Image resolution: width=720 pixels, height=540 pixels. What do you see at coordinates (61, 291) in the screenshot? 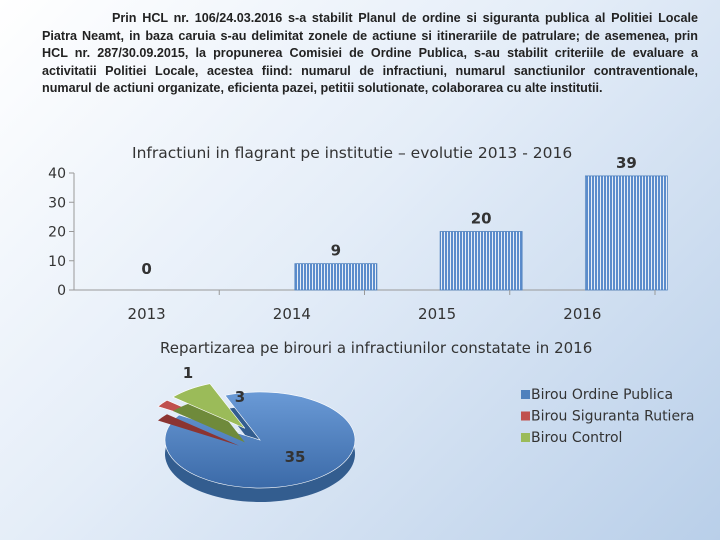
I see `y-tick-label: 0` at bounding box center [61, 291].